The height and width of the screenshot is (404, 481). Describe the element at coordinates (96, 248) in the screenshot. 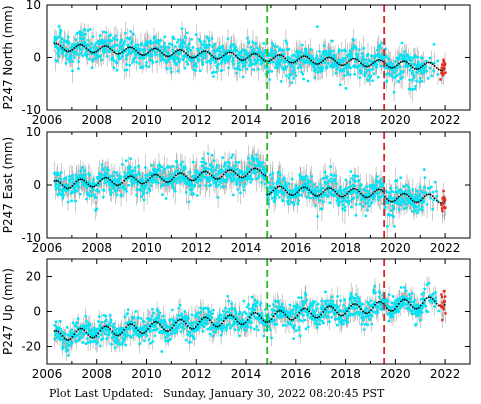

I see `x-tick-label: 2008` at that location.